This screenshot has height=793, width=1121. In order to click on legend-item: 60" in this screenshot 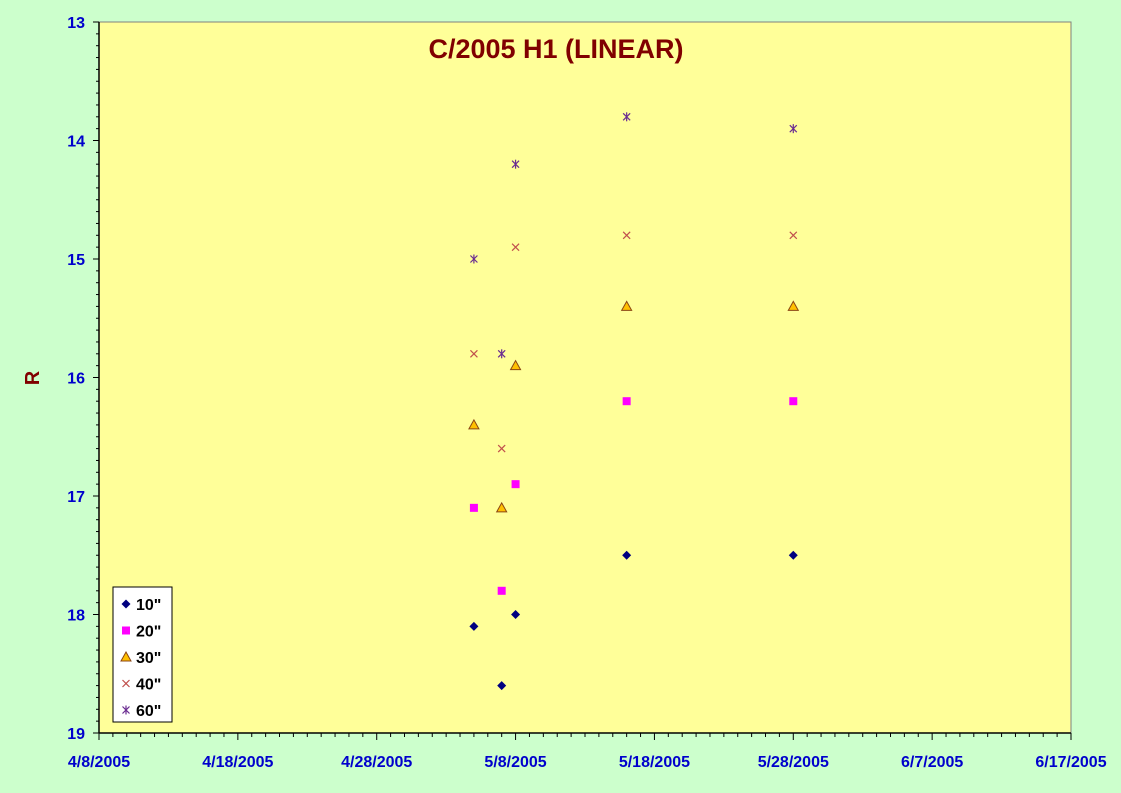, I will do `click(141, 711)`.